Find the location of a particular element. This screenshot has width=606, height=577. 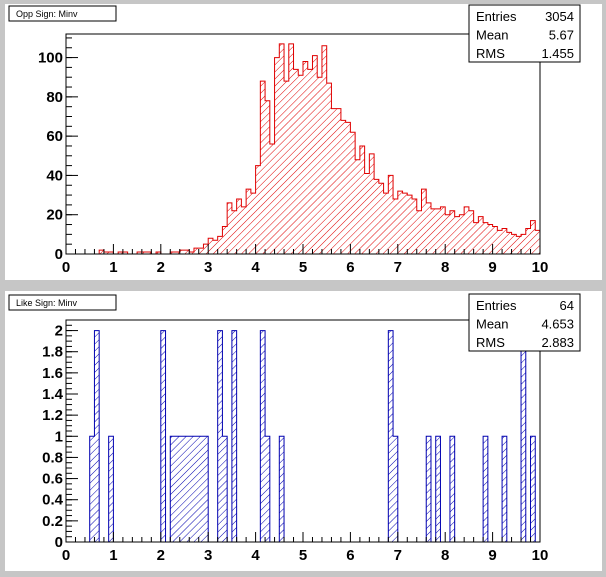

y-tick-label: 80 is located at coordinates (54, 97).